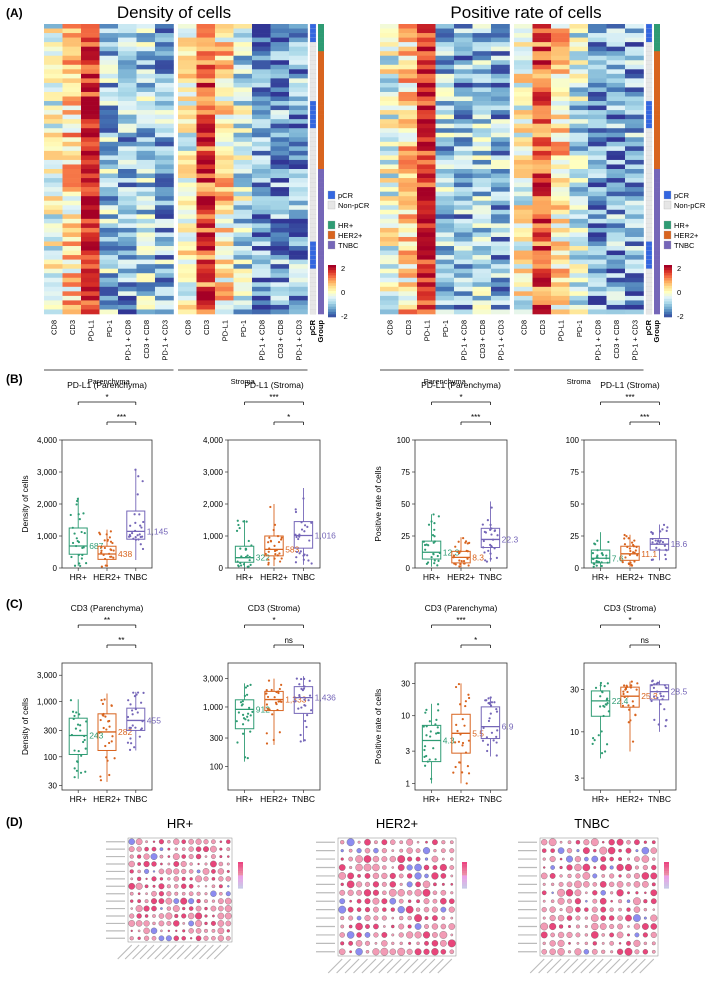 The width and height of the screenshot is (709, 982). I want to click on legend-swatch, so click(331, 195).